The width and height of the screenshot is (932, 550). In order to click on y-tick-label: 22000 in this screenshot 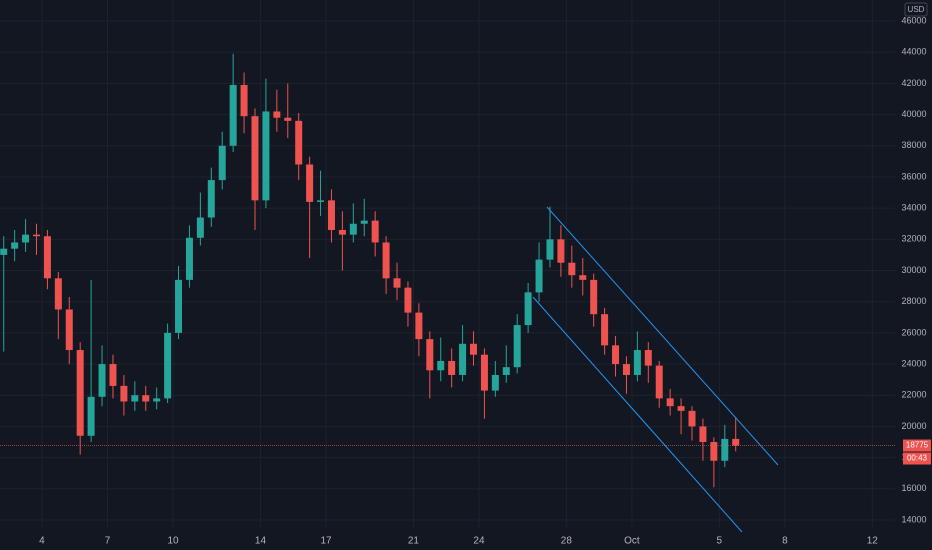, I will do `click(913, 395)`.